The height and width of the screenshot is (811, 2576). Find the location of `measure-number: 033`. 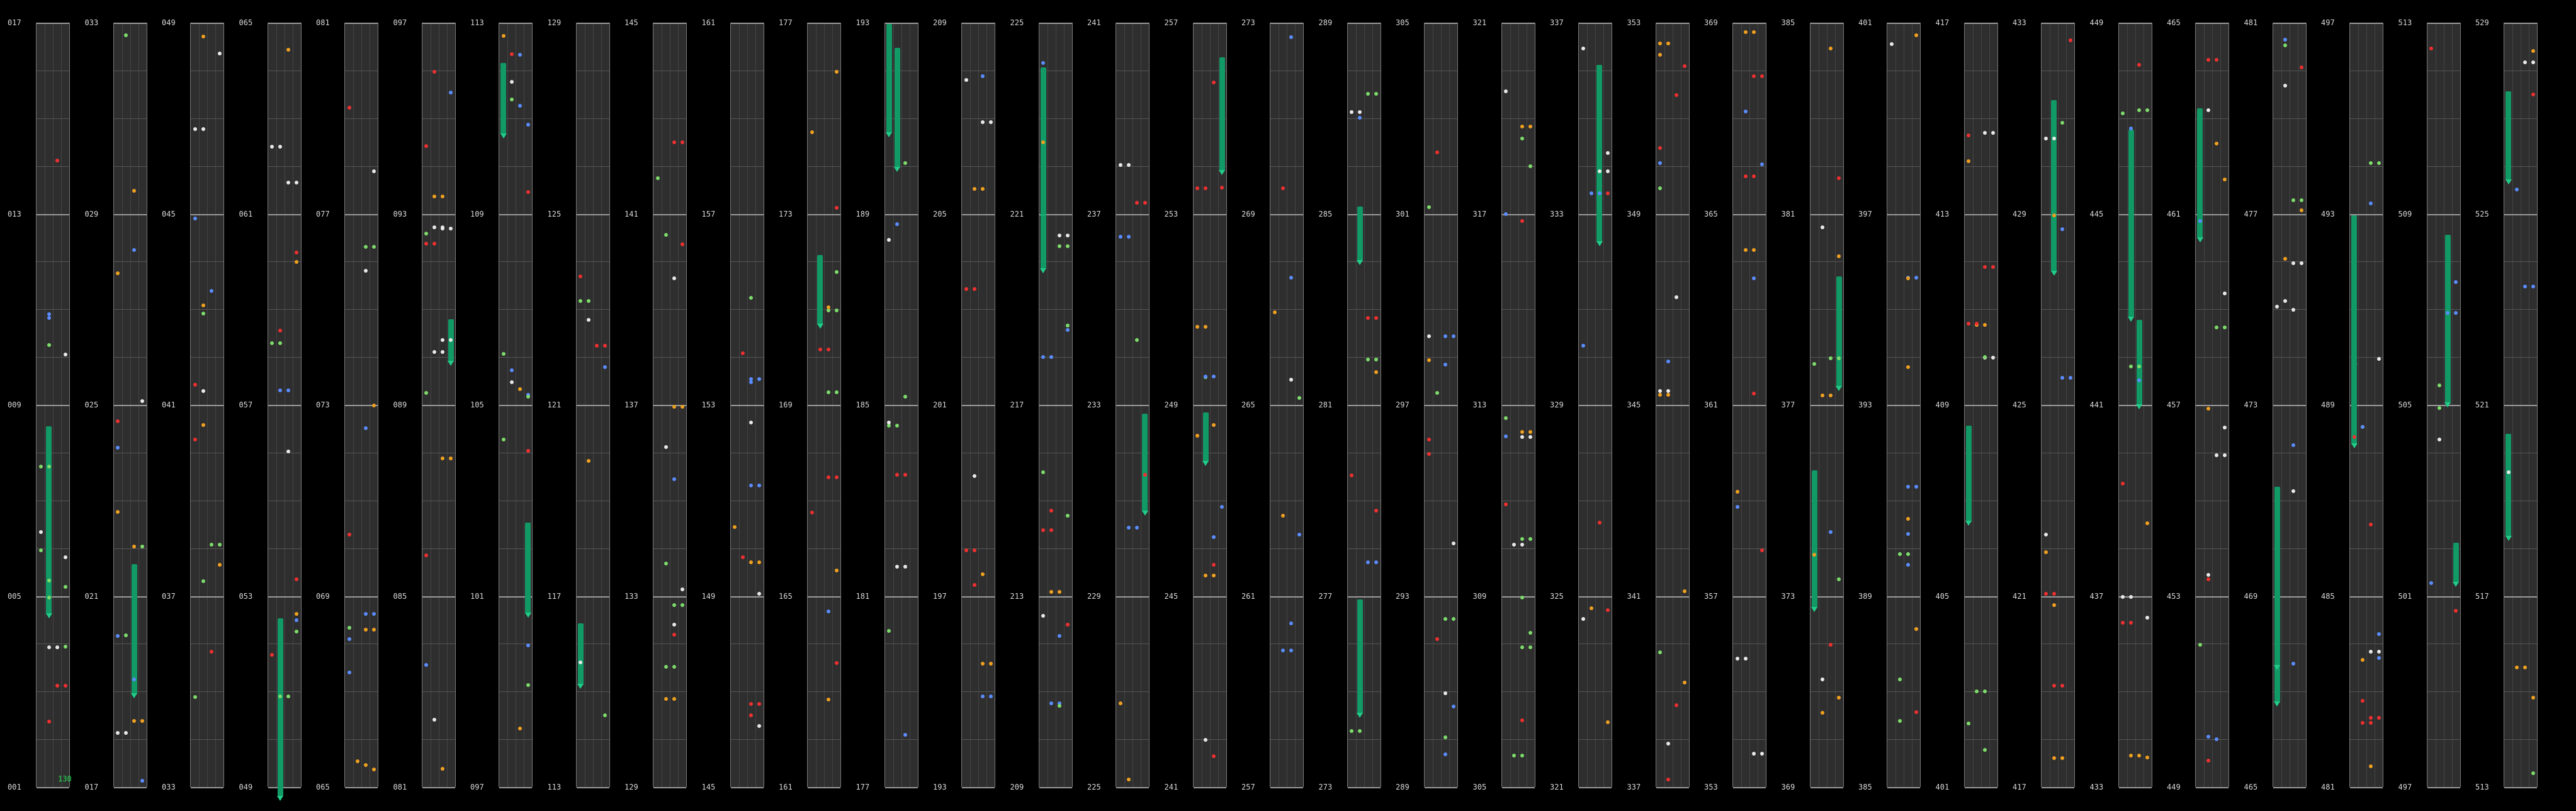

measure-number: 033 is located at coordinates (169, 787).